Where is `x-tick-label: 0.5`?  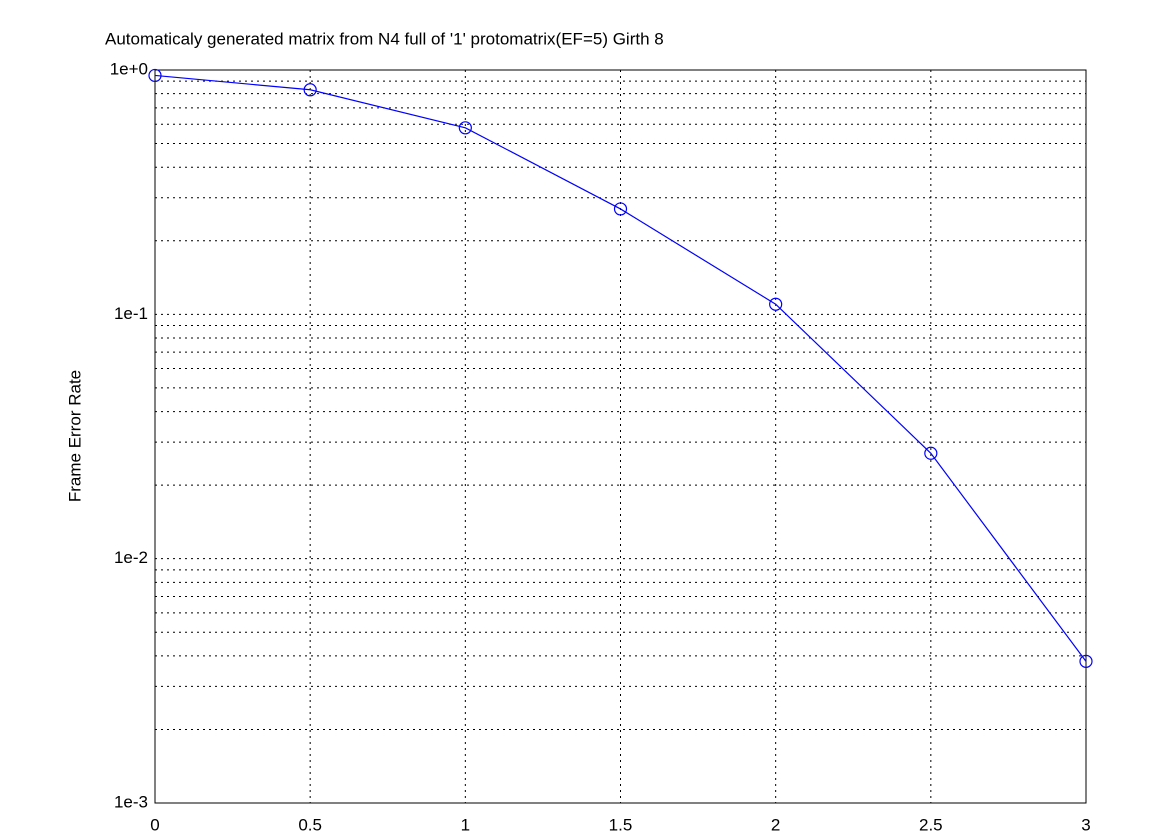 x-tick-label: 0.5 is located at coordinates (310, 824).